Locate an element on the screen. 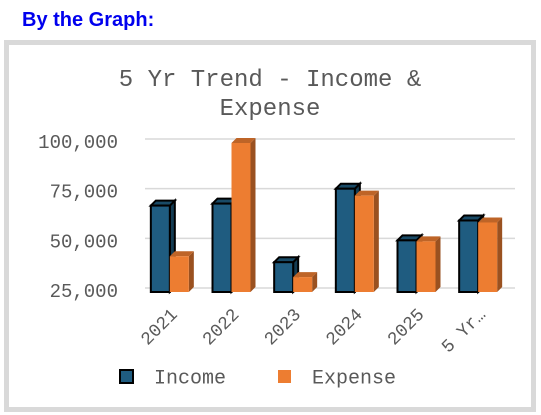 Image resolution: width=541 pixels, height=415 pixels. y-tick-label: 75,000 is located at coordinates (84, 193).